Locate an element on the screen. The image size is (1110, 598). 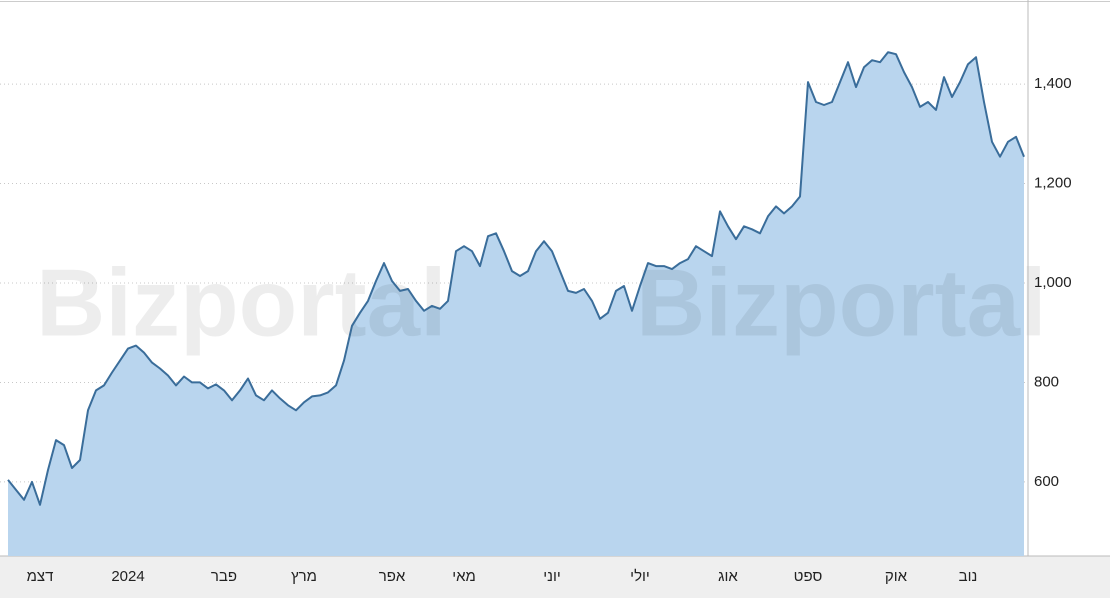
x-tick-label: מאי is located at coordinates (464, 576).